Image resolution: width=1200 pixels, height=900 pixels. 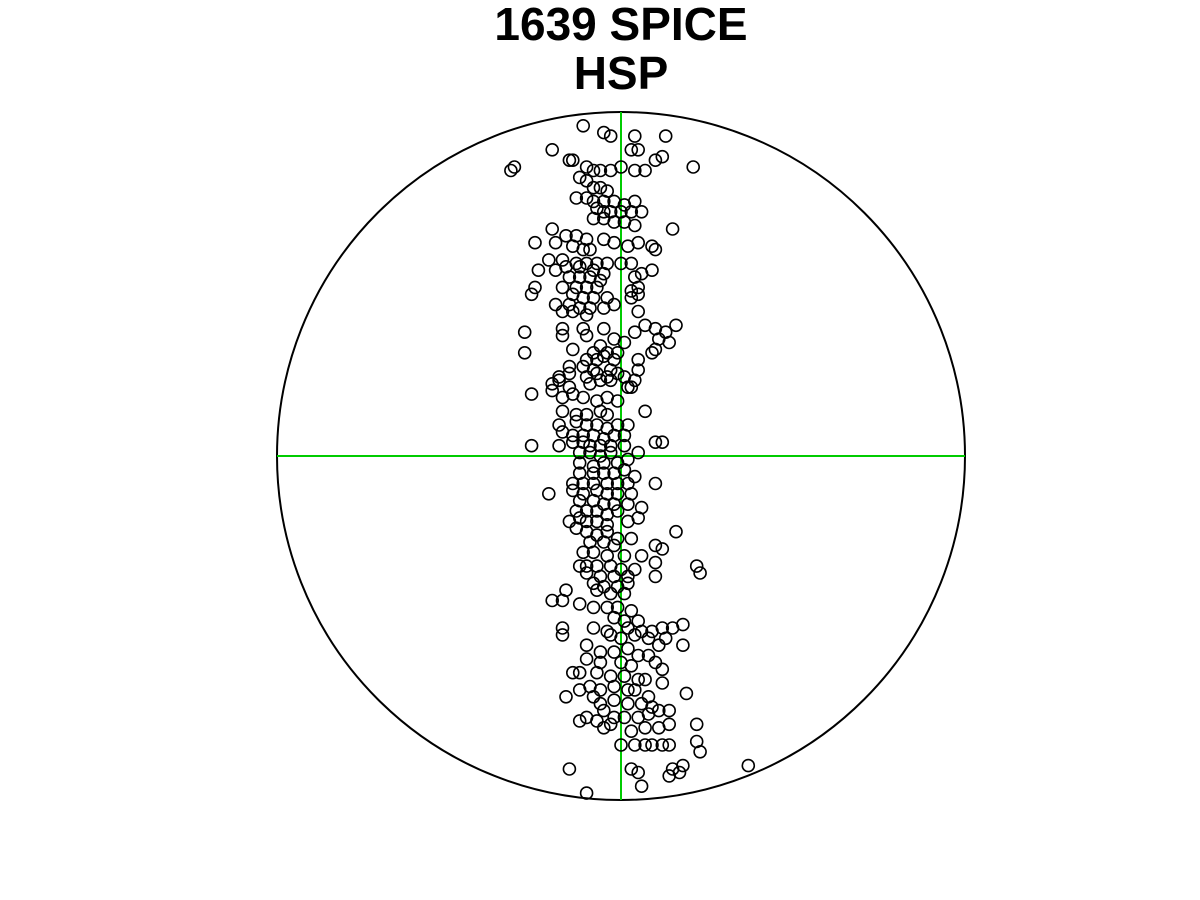 What do you see at coordinates (621, 73) in the screenshot?
I see `chart-title-line-2: HSP` at bounding box center [621, 73].